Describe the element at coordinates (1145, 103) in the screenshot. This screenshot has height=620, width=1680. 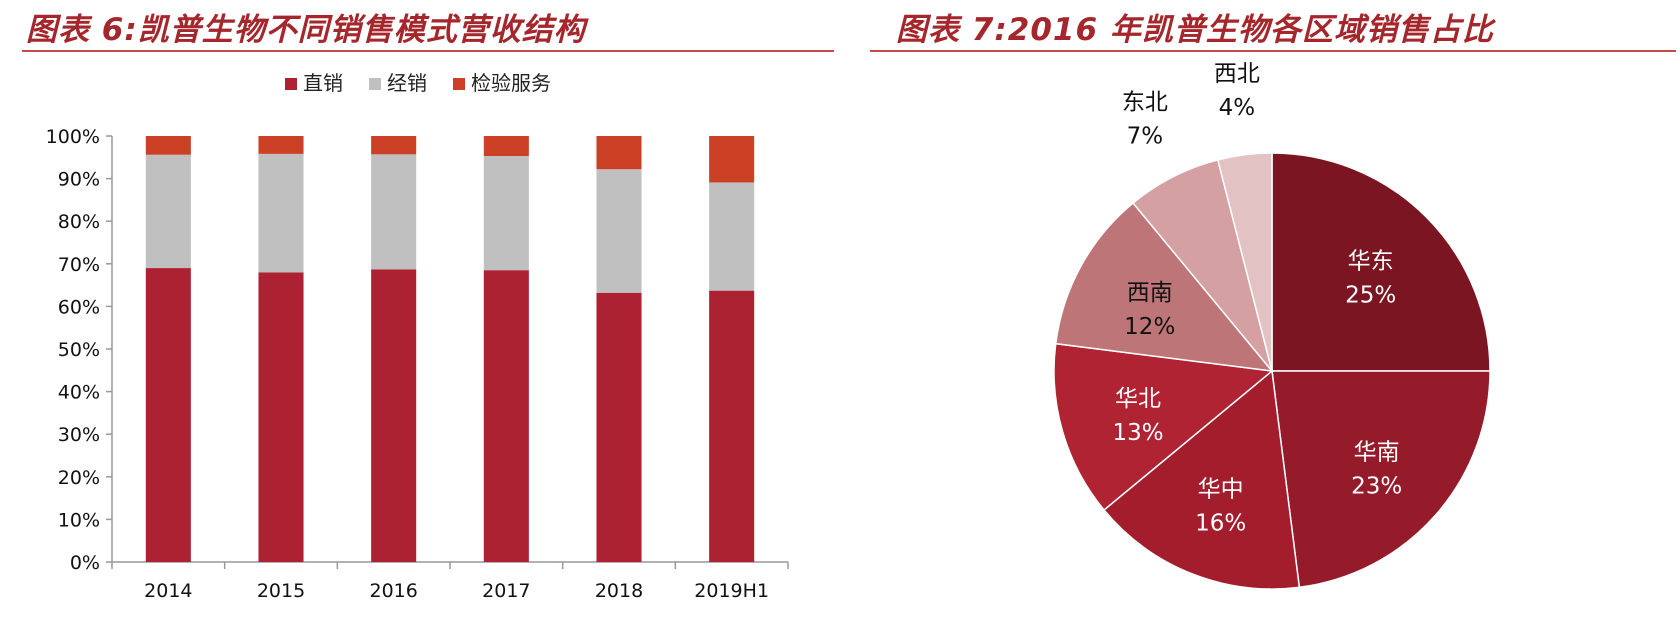
I see `pie-label-name: 东北` at that location.